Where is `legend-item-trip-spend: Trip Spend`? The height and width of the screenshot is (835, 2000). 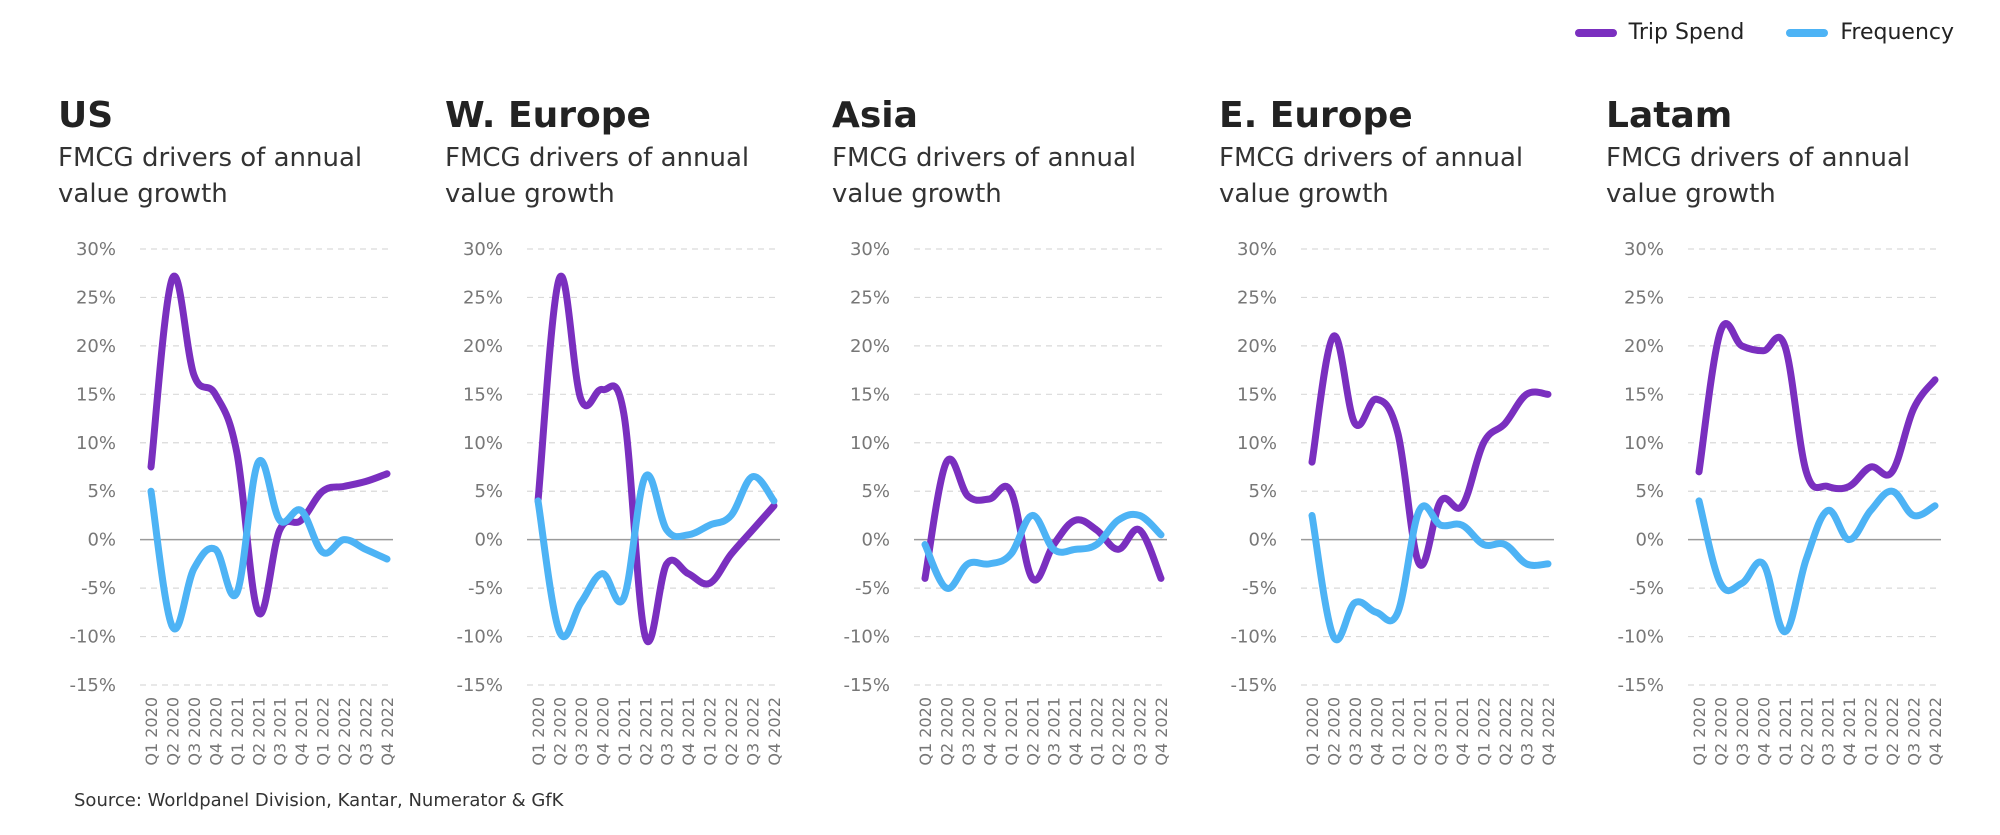
legend-item-trip-spend: Trip Spend is located at coordinates (1659, 32).